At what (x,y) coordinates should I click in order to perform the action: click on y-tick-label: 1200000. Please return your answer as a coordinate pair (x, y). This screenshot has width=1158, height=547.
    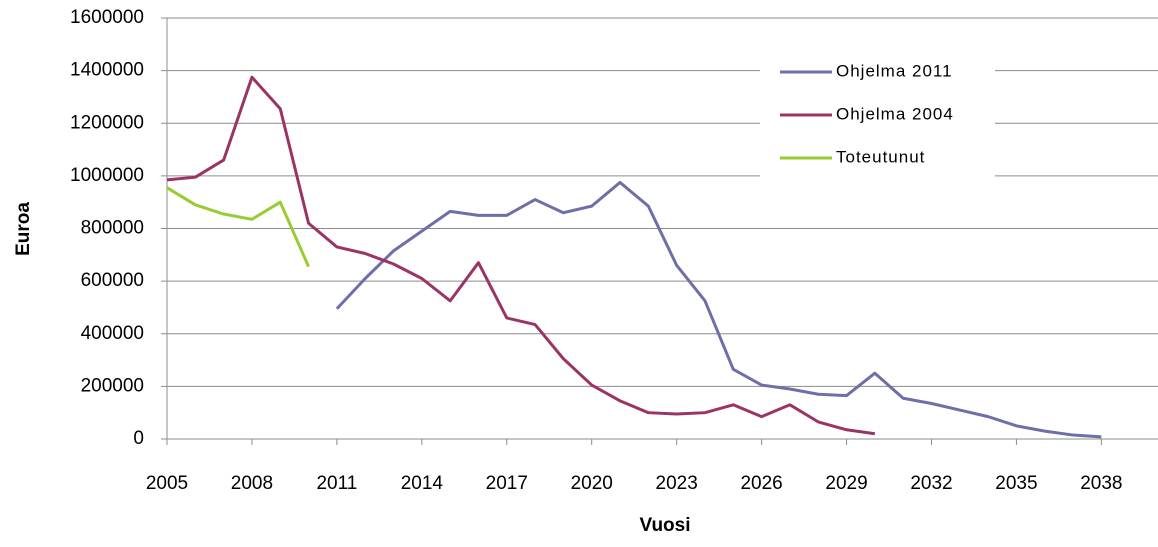
    Looking at the image, I should click on (107, 122).